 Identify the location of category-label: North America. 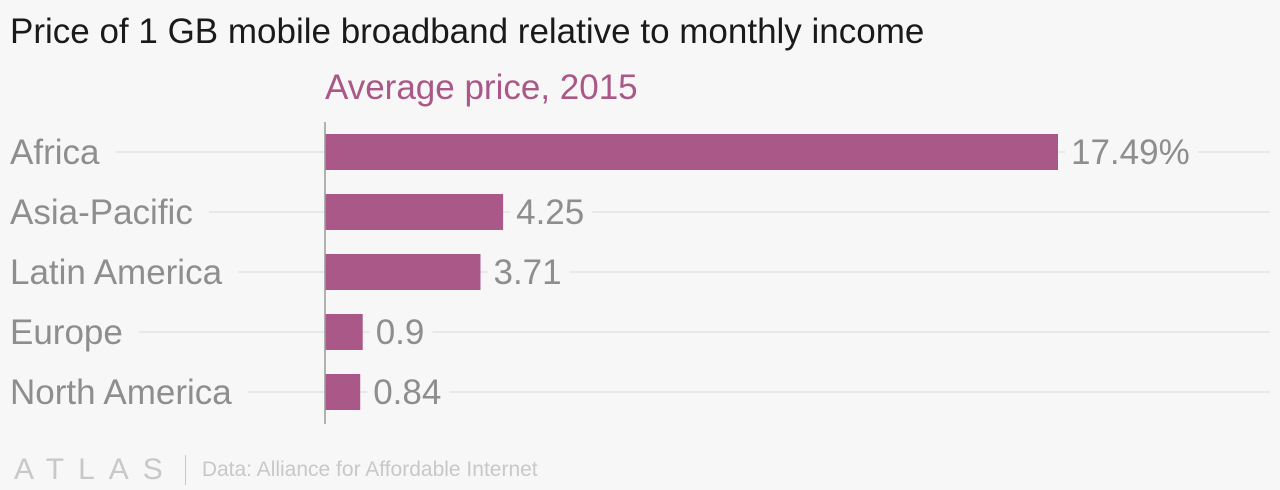
(121, 392).